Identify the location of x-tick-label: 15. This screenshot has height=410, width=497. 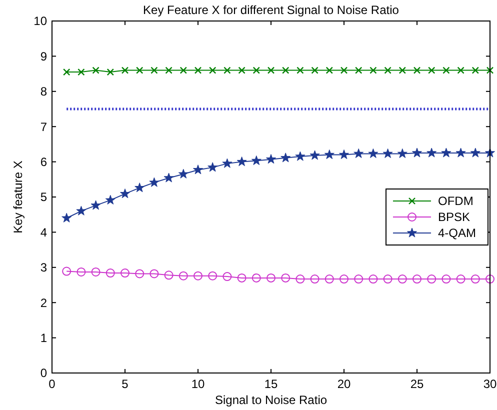
(271, 384).